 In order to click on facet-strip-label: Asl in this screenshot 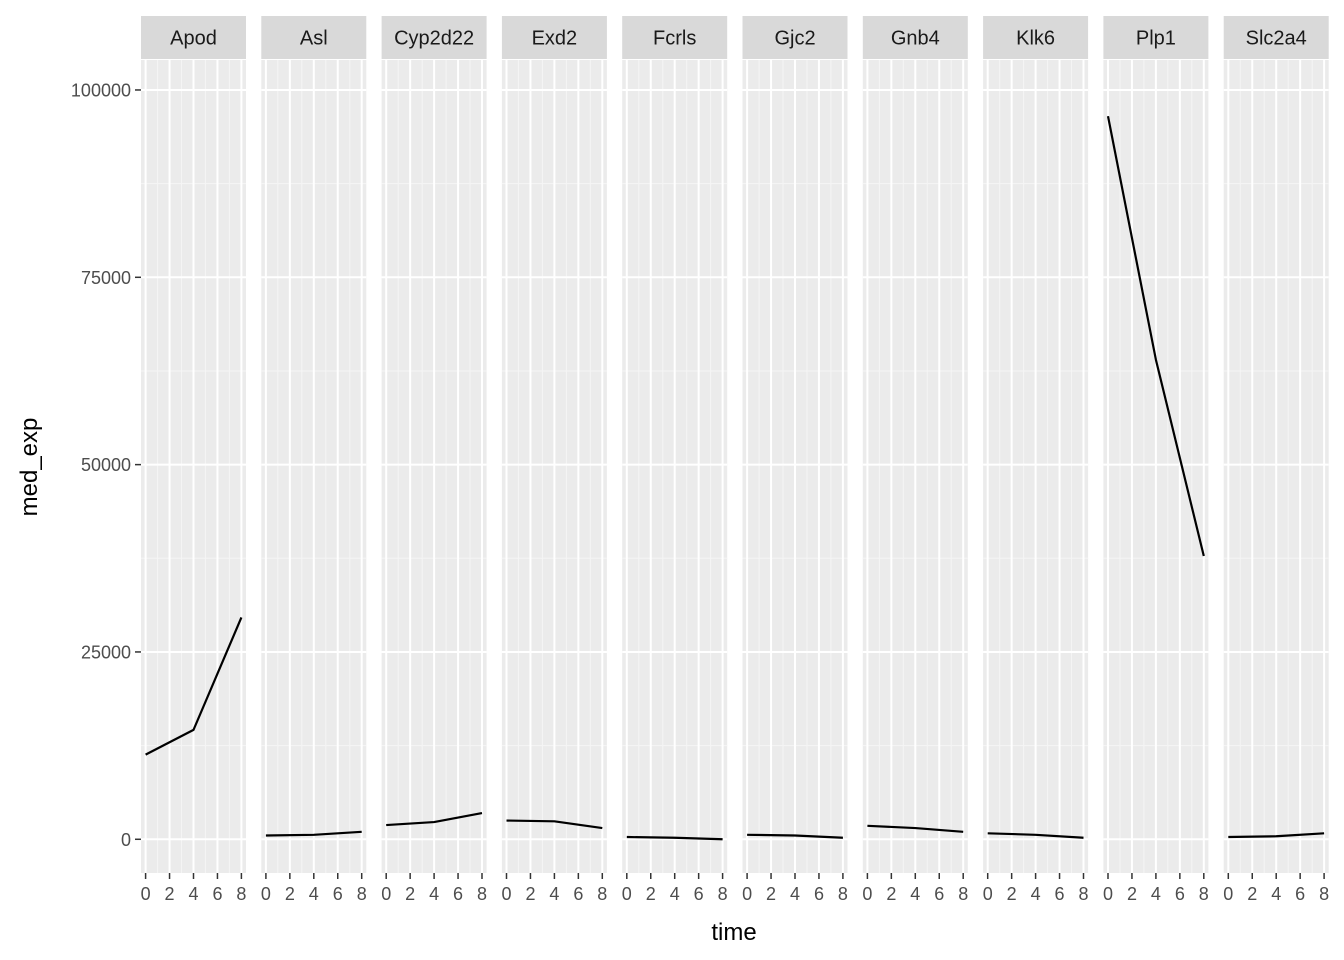, I will do `click(314, 39)`.